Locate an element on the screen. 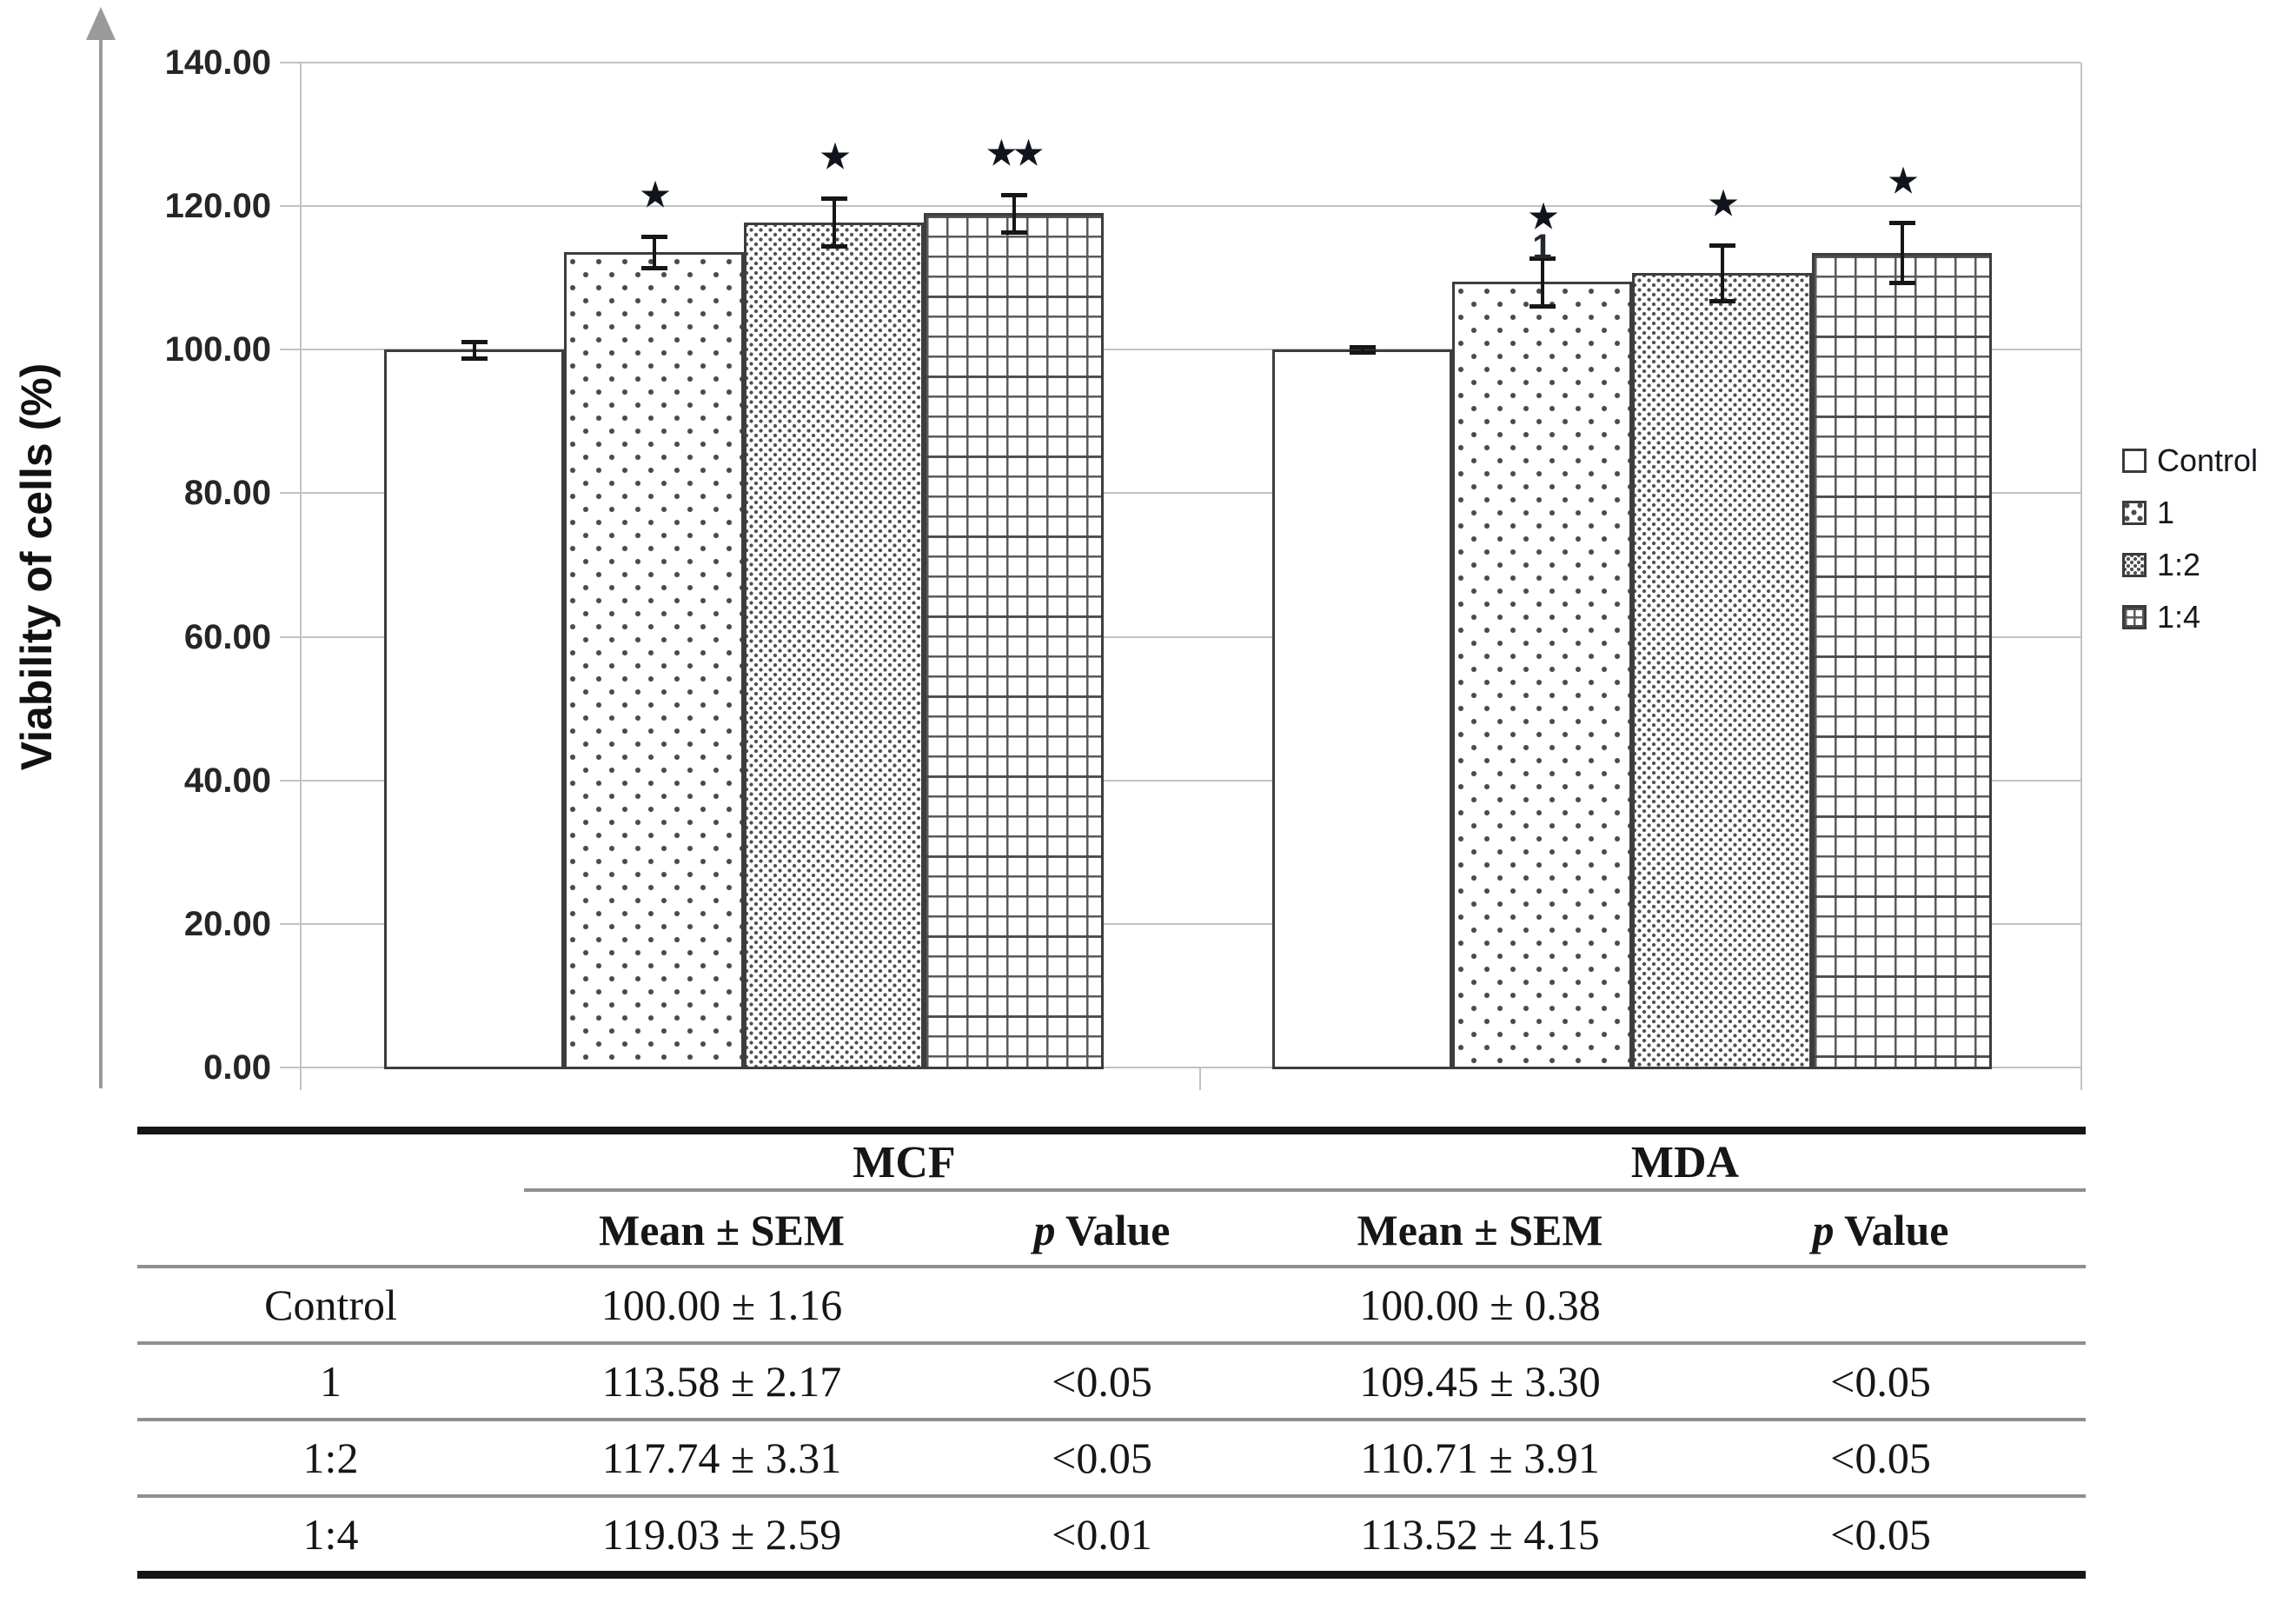 The image size is (2296, 1603). y-tick-label: 140.00 is located at coordinates (217, 62).